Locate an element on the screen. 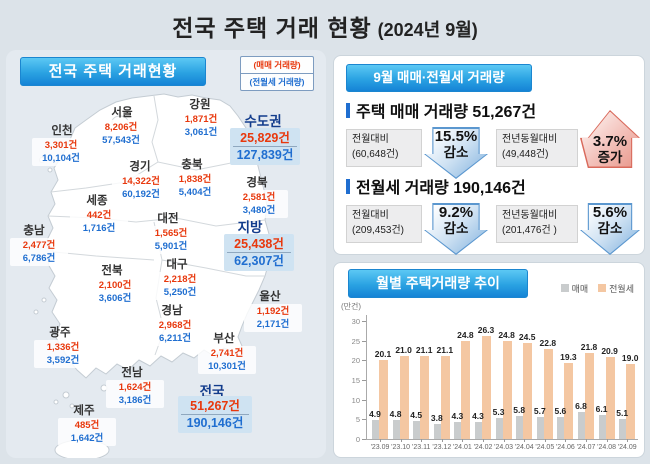  map-region-name-jeonnam: 전남 is located at coordinates (132, 373).